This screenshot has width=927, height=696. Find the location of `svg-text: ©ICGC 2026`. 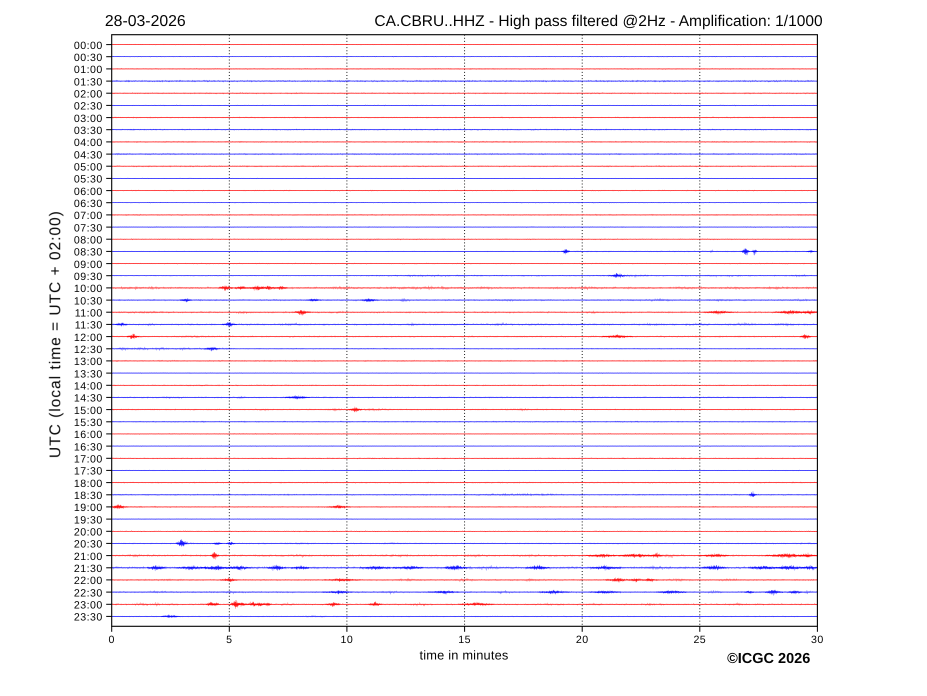

svg-text: ©ICGC 2026 is located at coordinates (768, 658).